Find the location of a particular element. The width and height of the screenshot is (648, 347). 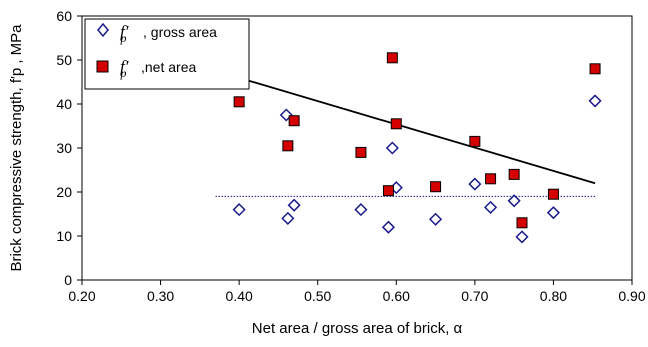

y-tick-label: 30 is located at coordinates (64, 148).